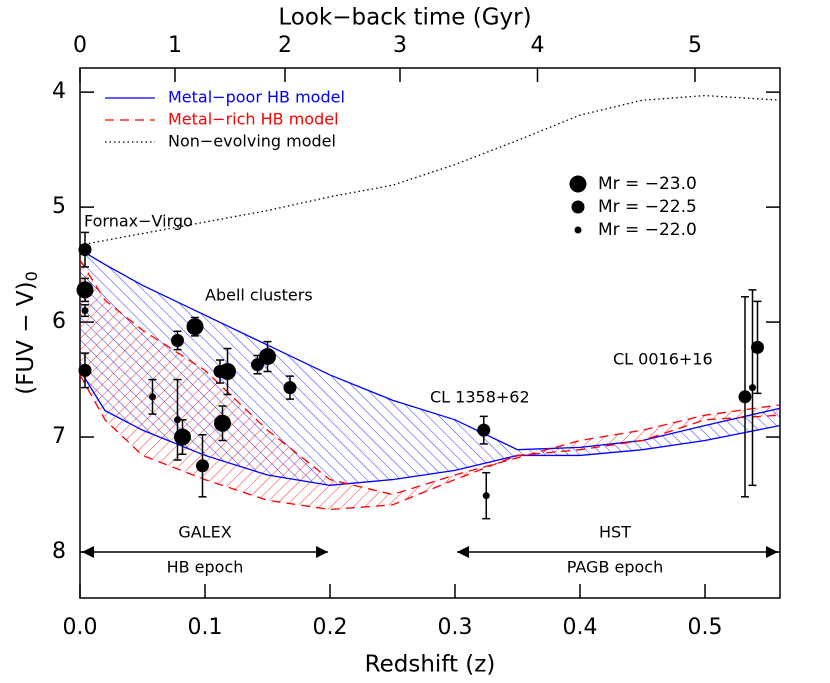 This screenshot has width=830, height=683. I want to click on y-tick-label: 4, so click(59, 91).